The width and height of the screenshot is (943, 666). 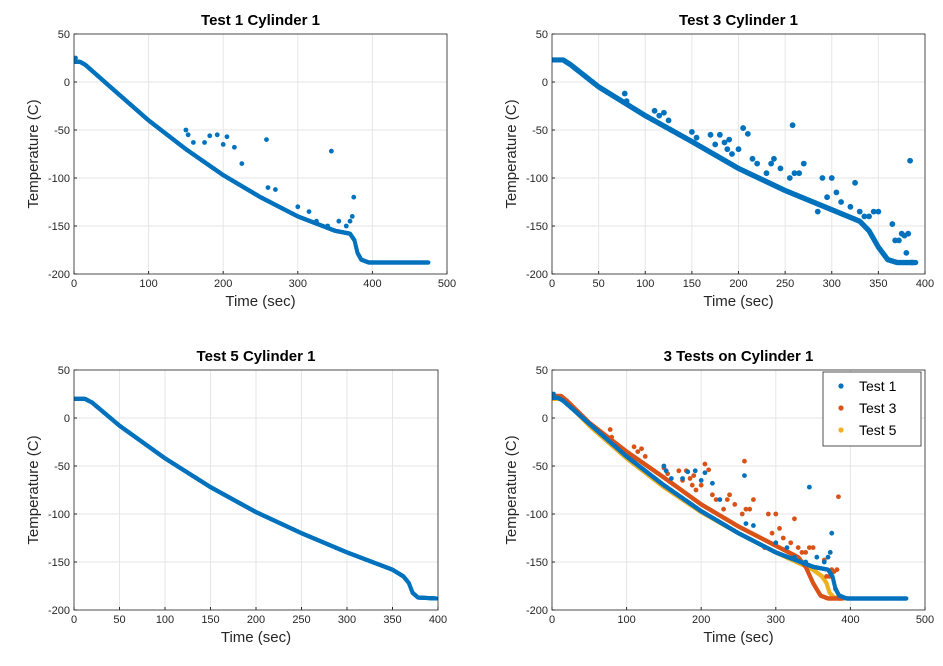 What do you see at coordinates (542, 371) in the screenshot?
I see `y-tick-label: 50` at bounding box center [542, 371].